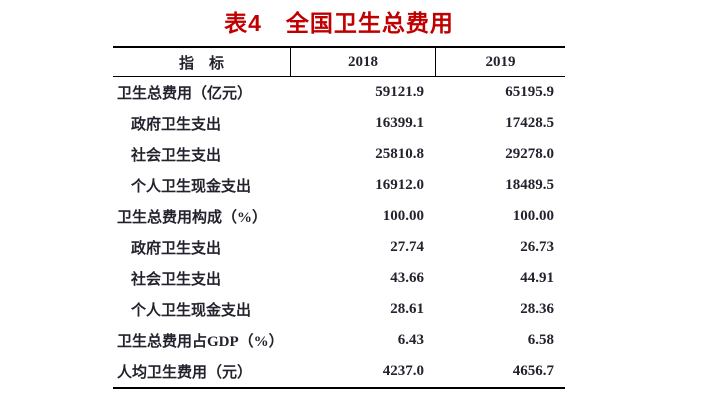 The width and height of the screenshot is (703, 414). I want to click on row-value-2018: 28.61, so click(407, 309).